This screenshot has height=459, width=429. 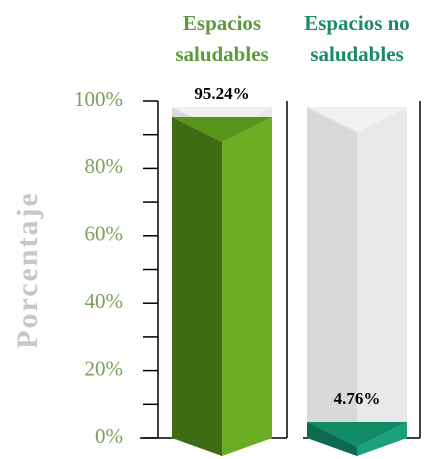 I want to click on y-tick-label: 60%, so click(x=104, y=234).